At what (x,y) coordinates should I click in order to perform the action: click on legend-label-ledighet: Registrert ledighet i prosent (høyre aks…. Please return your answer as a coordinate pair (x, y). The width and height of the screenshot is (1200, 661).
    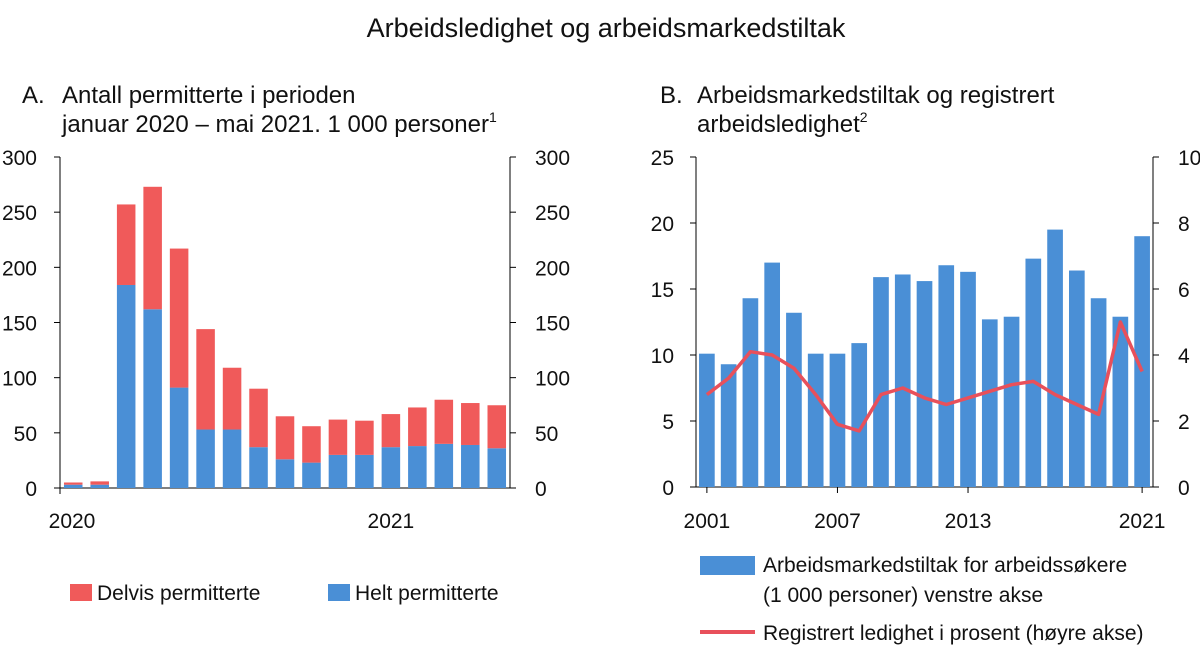
    Looking at the image, I should click on (953, 633).